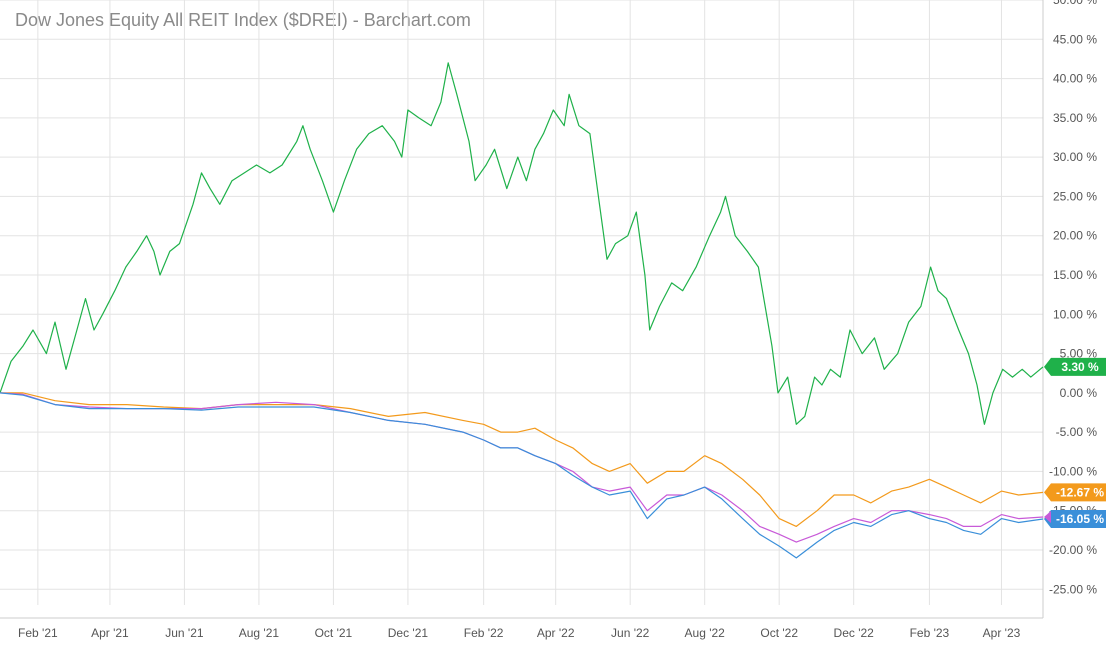 The width and height of the screenshot is (1110, 645). Describe the element at coordinates (1075, 157) in the screenshot. I see `y-tick-label: 30.00 %` at that location.